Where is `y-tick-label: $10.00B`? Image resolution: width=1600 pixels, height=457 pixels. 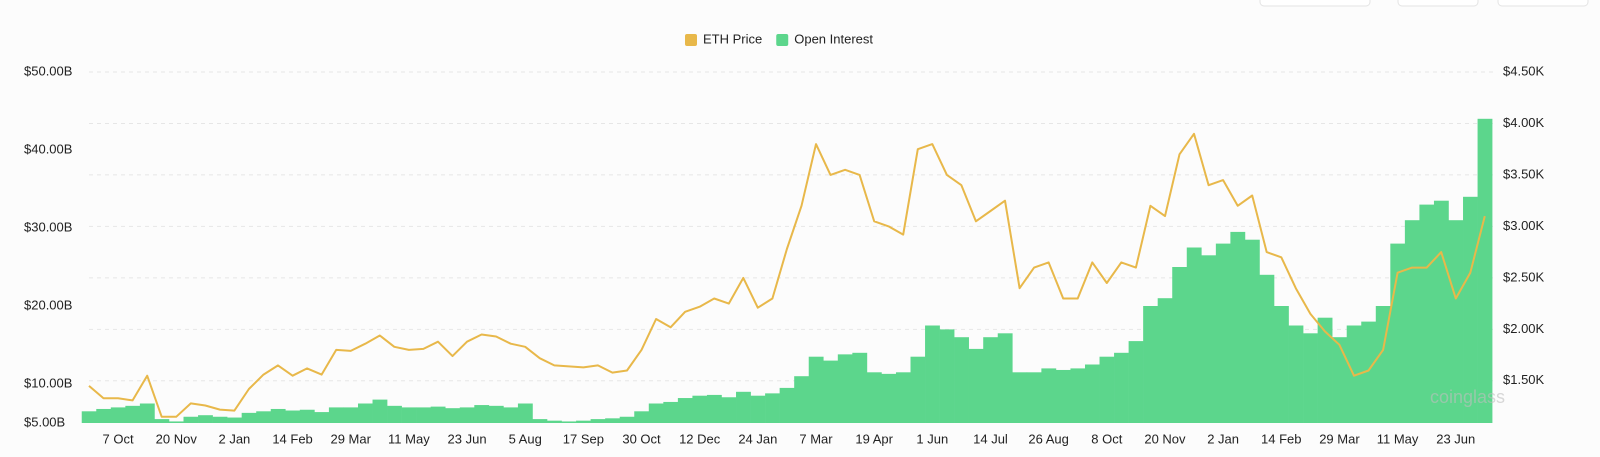
y-tick-label: $10.00B is located at coordinates (48, 382).